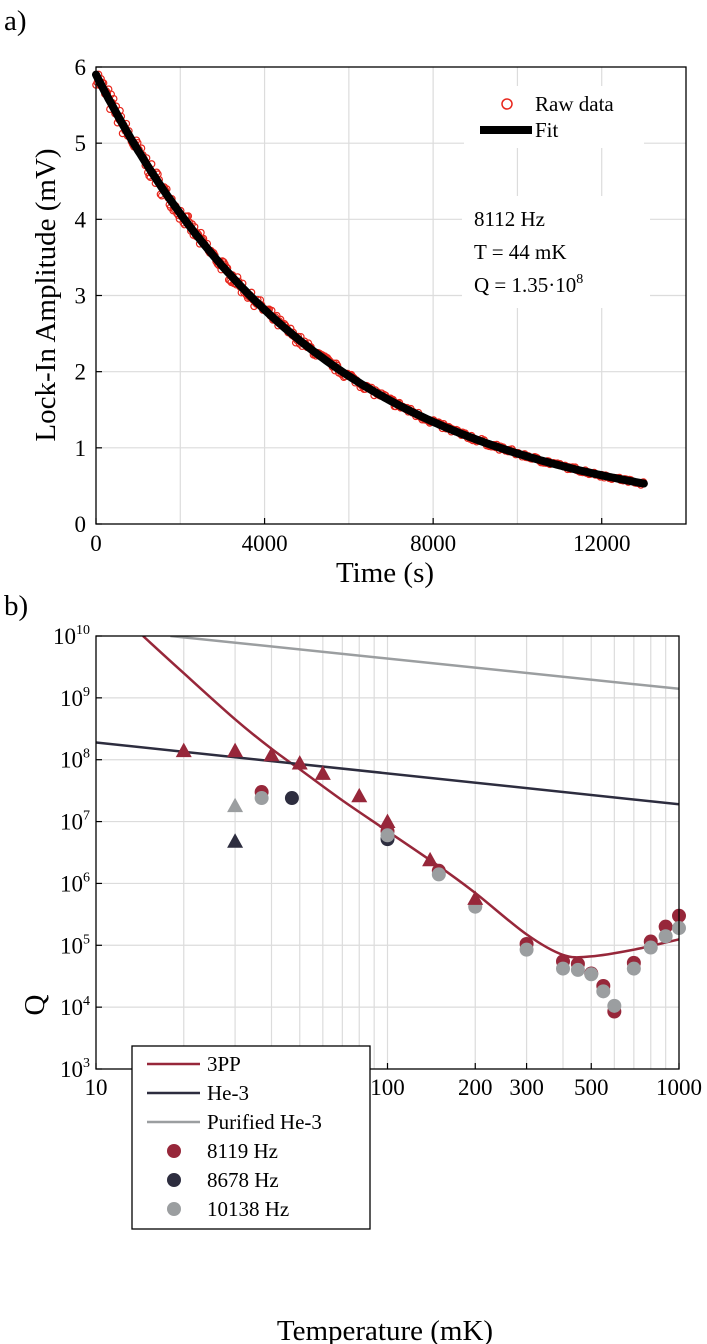  Describe the element at coordinates (75, 822) in the screenshot. I see `panel-b-ytick-label: 10⁷` at that location.